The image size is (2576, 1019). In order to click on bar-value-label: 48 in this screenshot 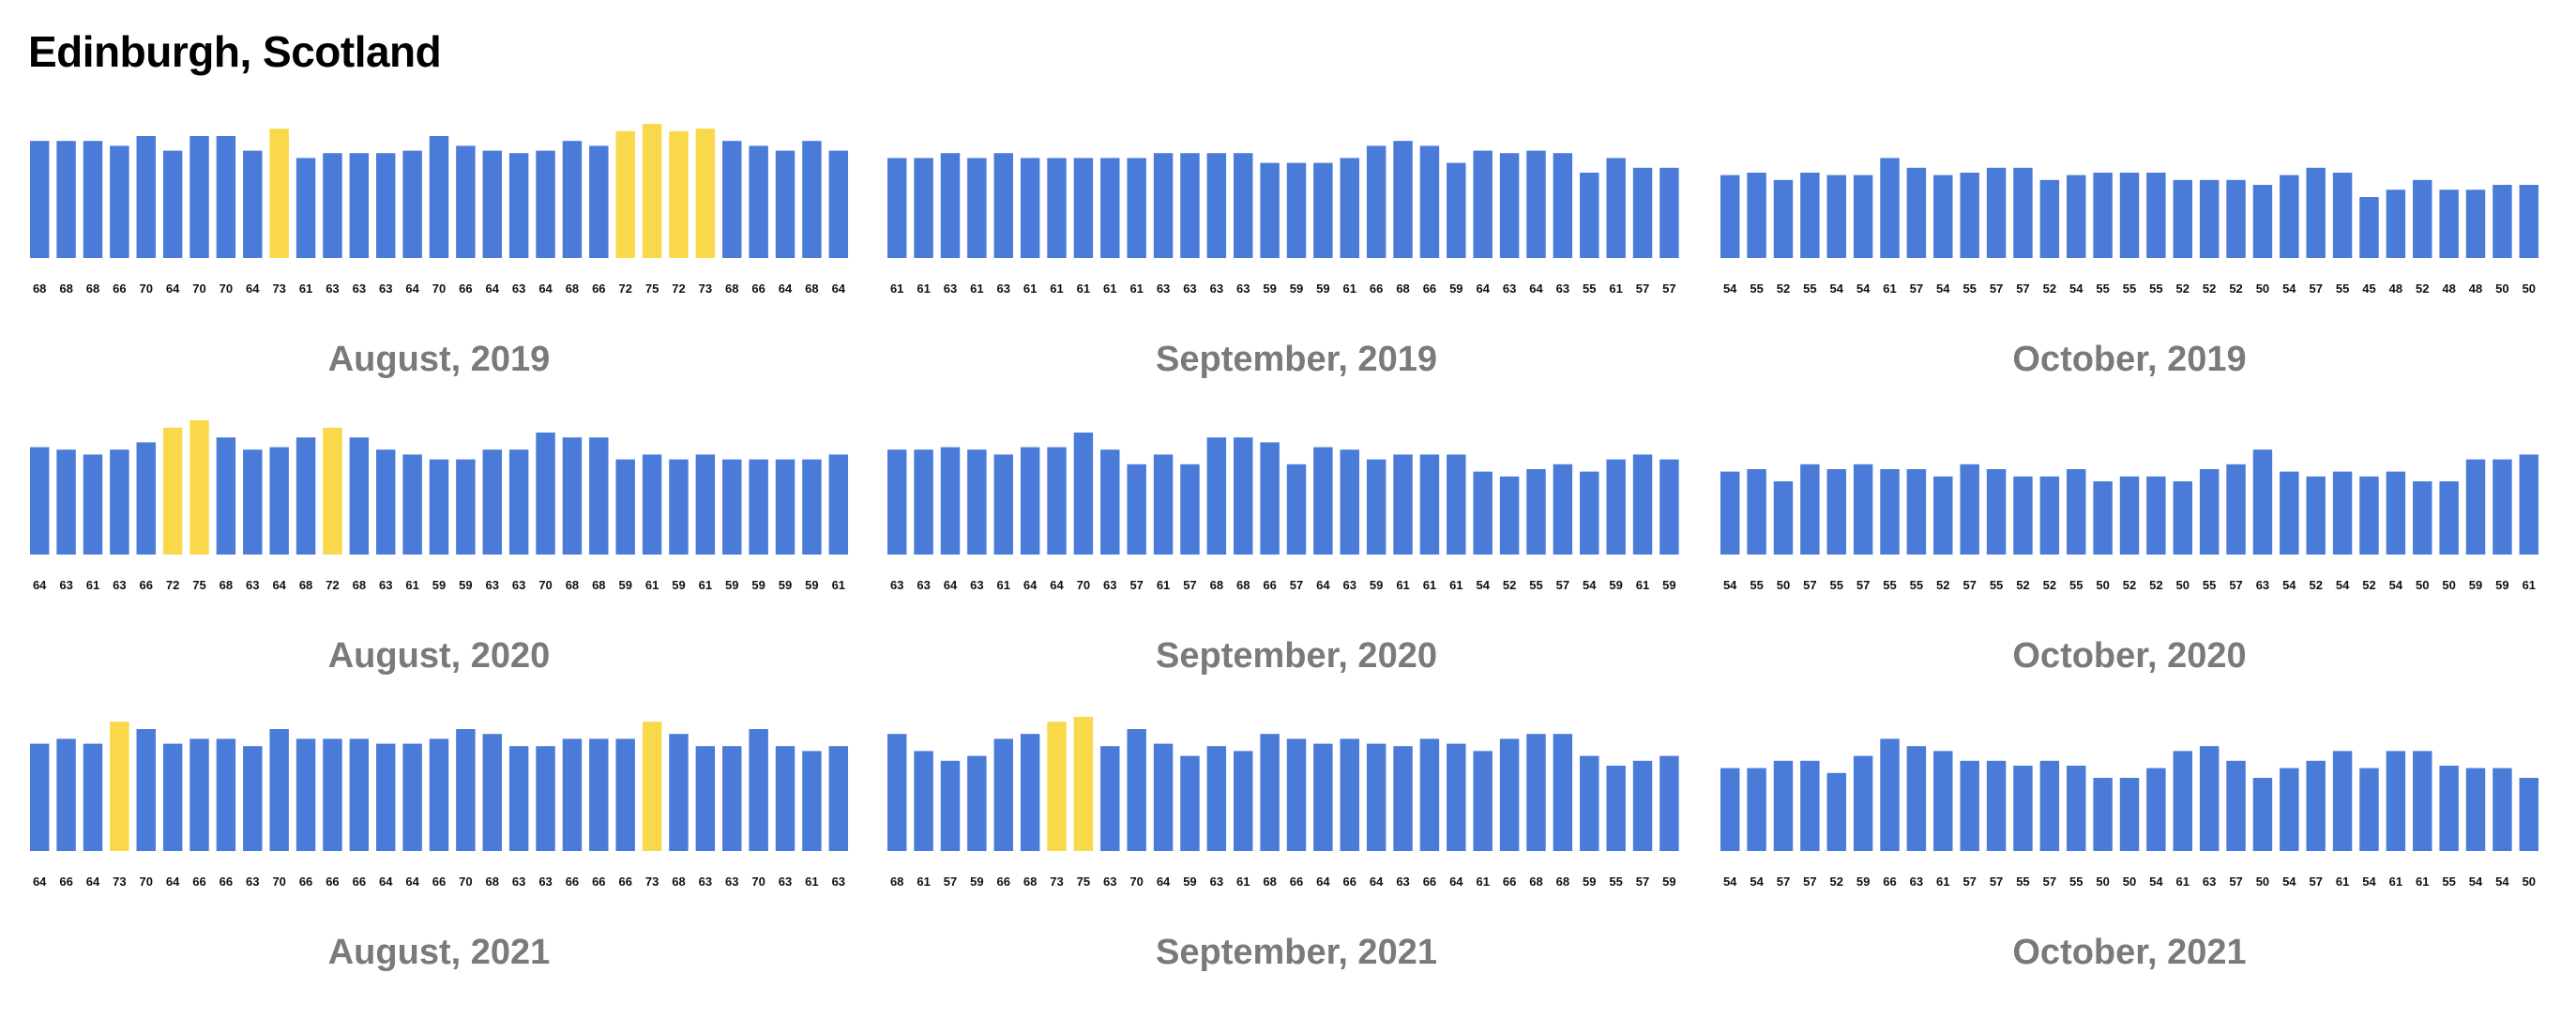, I will do `click(2448, 288)`.